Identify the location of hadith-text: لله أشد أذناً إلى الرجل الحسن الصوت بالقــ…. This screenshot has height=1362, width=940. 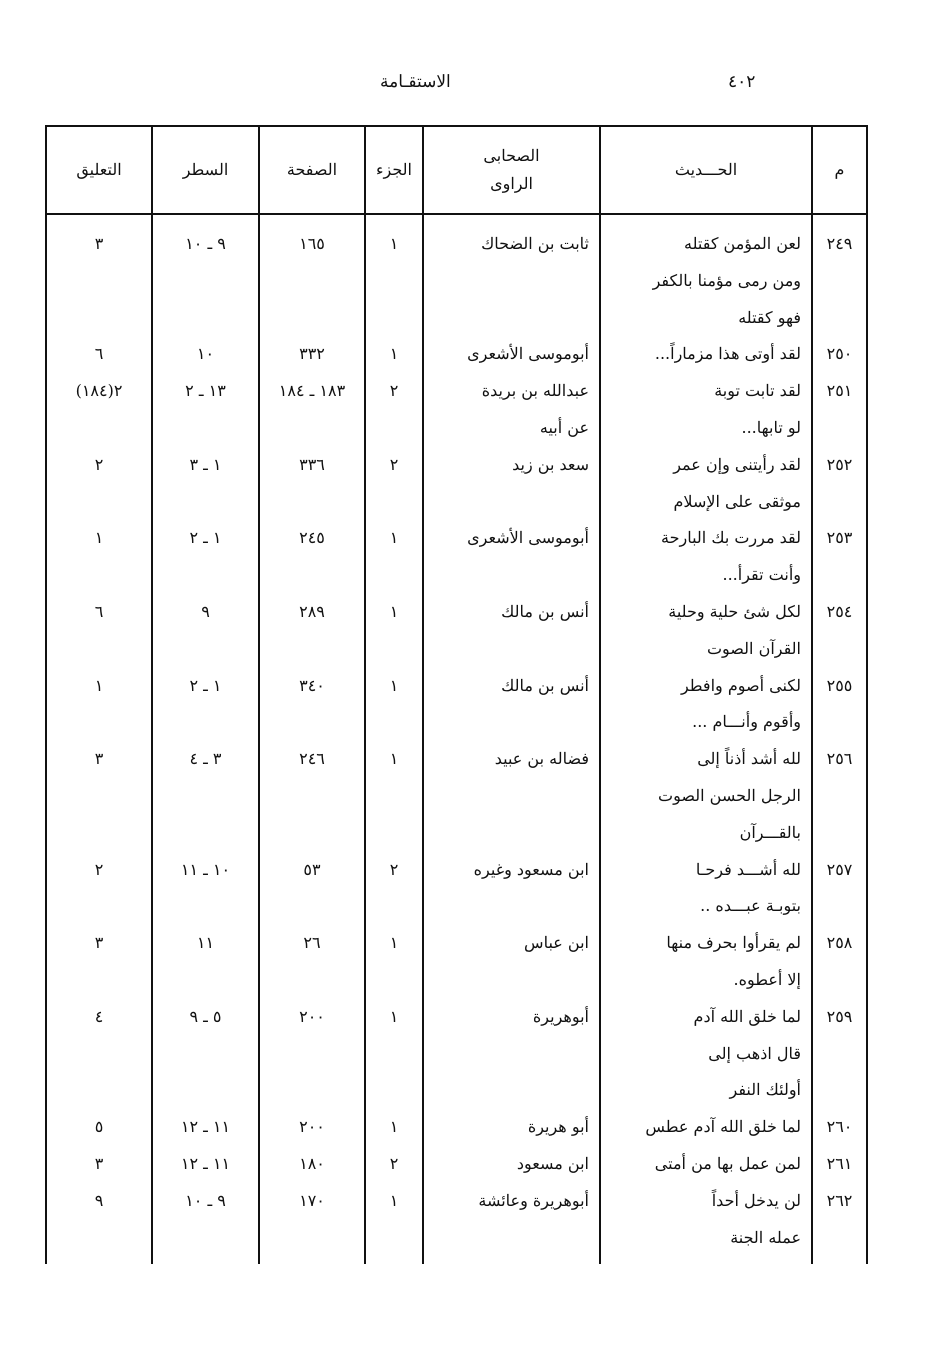
(706, 796).